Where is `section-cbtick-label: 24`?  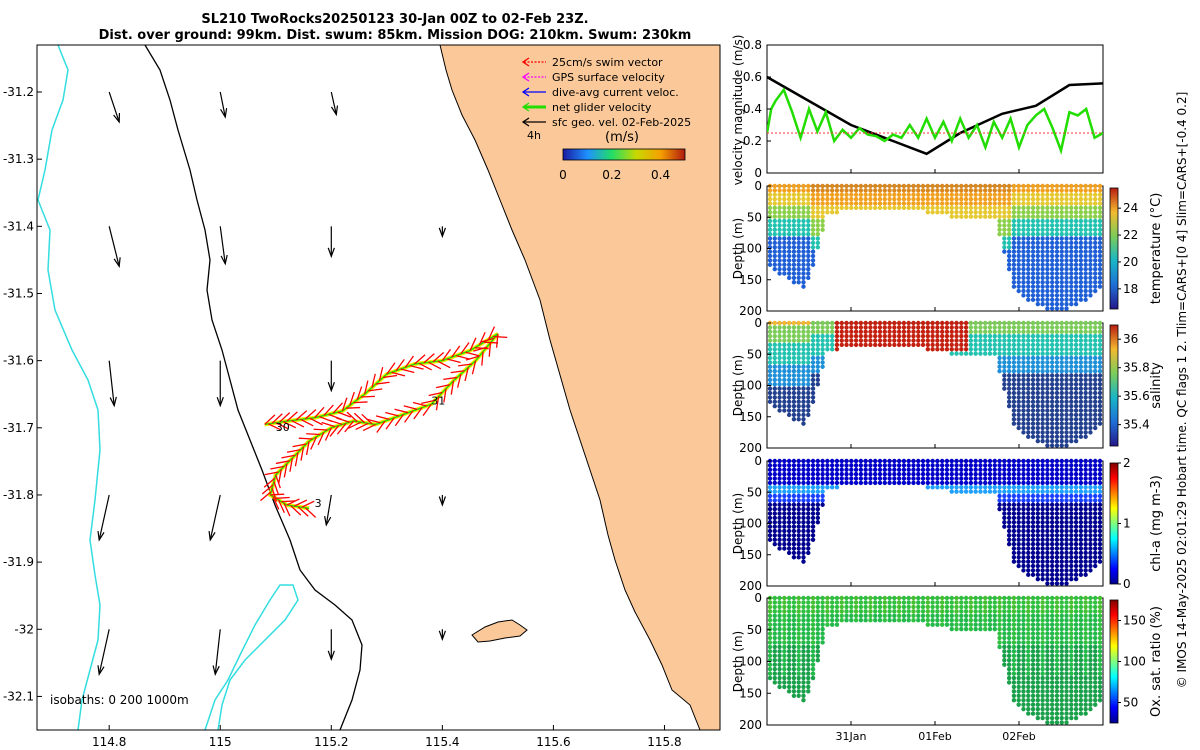 section-cbtick-label: 24 is located at coordinates (1130, 208).